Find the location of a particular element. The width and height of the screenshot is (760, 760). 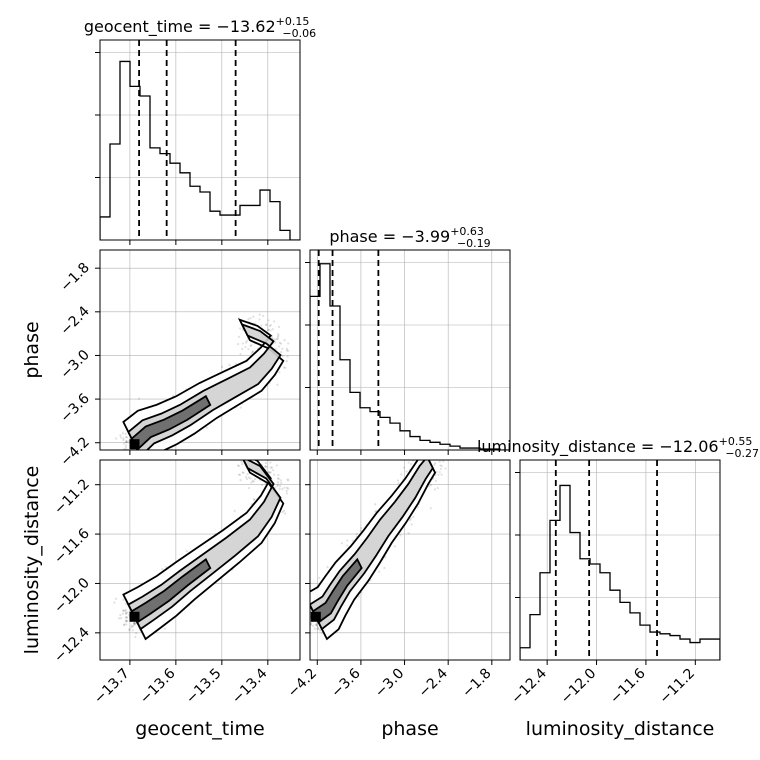

y-tick-label: −11.2 is located at coordinates (72, 497).